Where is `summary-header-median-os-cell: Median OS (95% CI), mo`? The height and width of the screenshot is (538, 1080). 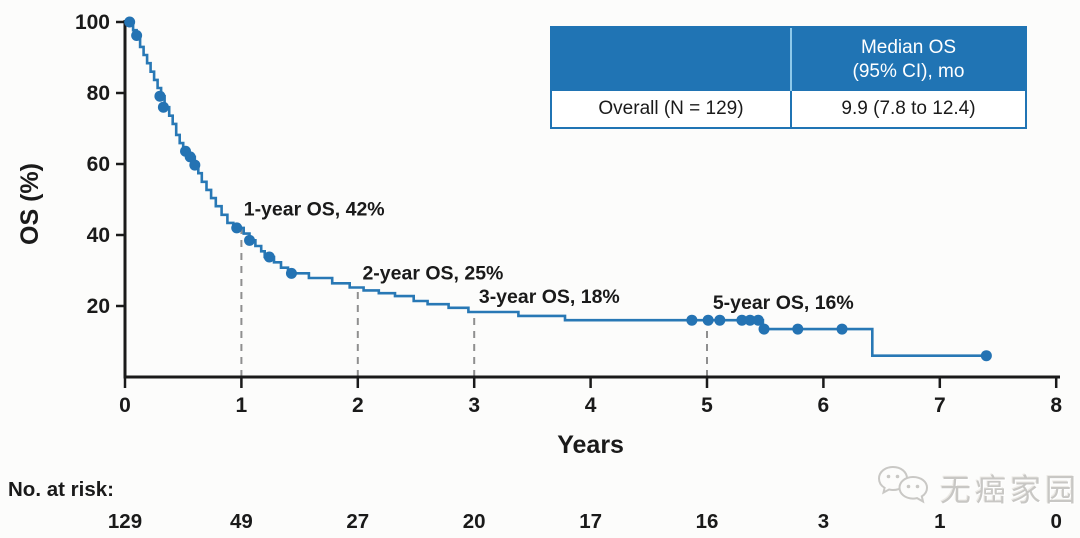 summary-header-median-os-cell: Median OS (95% CI), mo is located at coordinates (907, 59).